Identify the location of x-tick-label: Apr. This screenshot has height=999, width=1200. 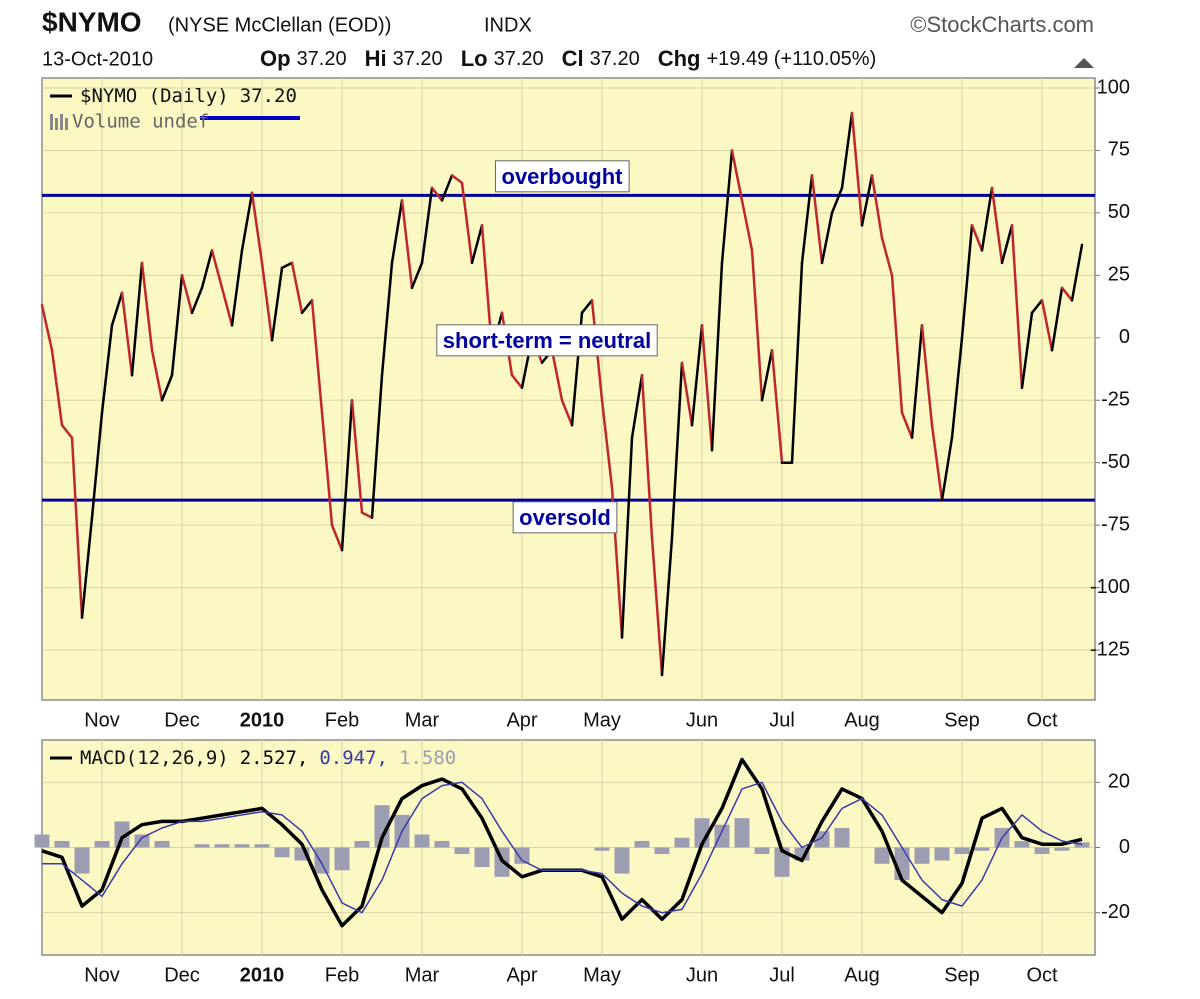
(521, 720).